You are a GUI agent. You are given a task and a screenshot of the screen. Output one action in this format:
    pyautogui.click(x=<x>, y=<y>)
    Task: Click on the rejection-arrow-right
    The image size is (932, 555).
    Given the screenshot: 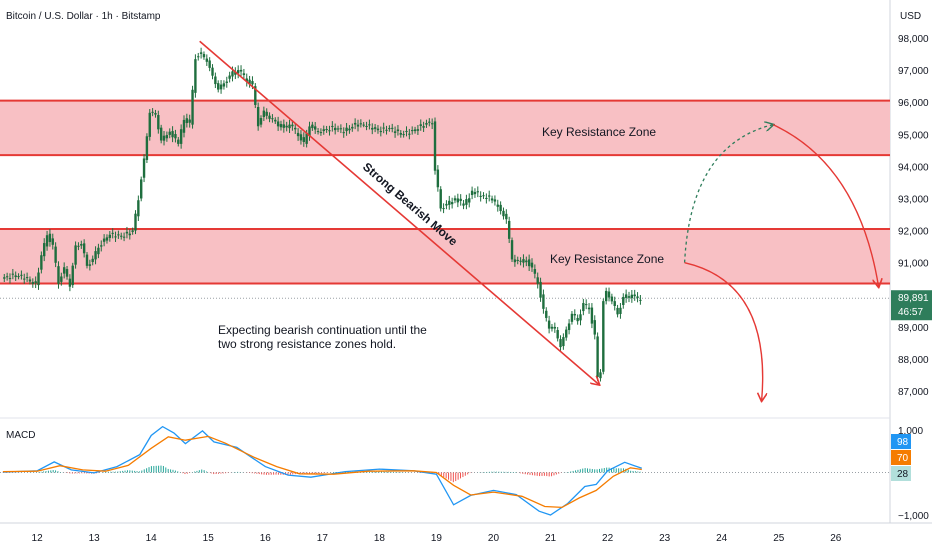 What is the action you would take?
    pyautogui.click(x=825, y=205)
    